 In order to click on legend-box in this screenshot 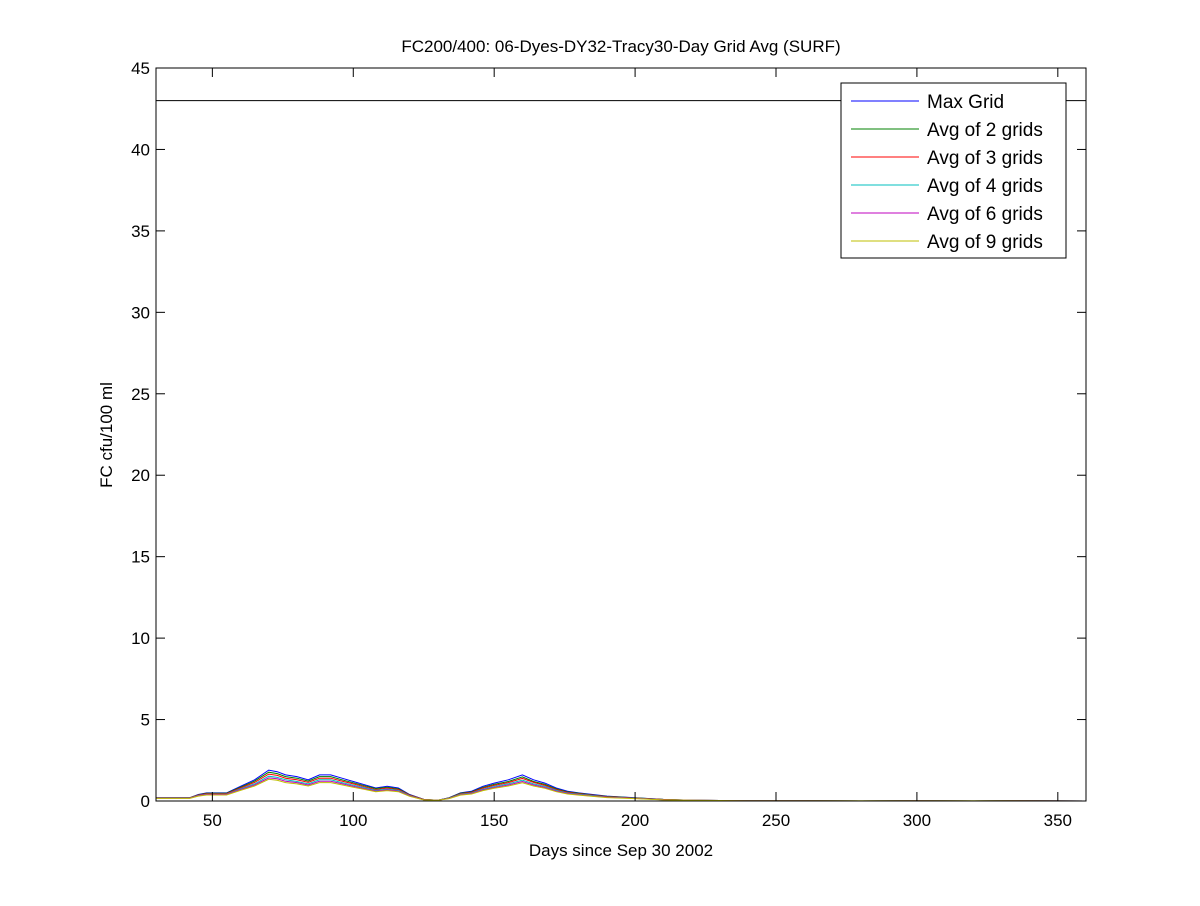, I will do `click(953, 170)`.